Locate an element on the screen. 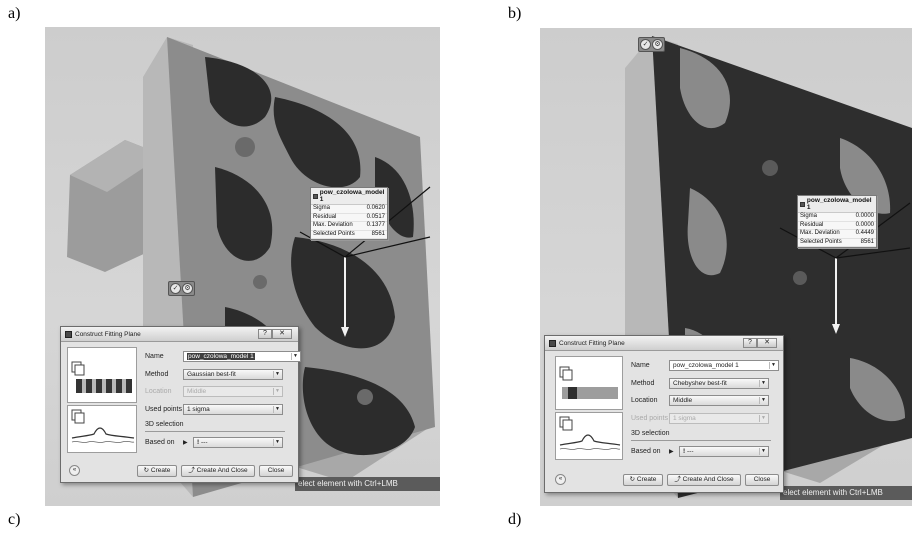  method-row: Method Gaussian best-fit ▼ is located at coordinates (214, 374).